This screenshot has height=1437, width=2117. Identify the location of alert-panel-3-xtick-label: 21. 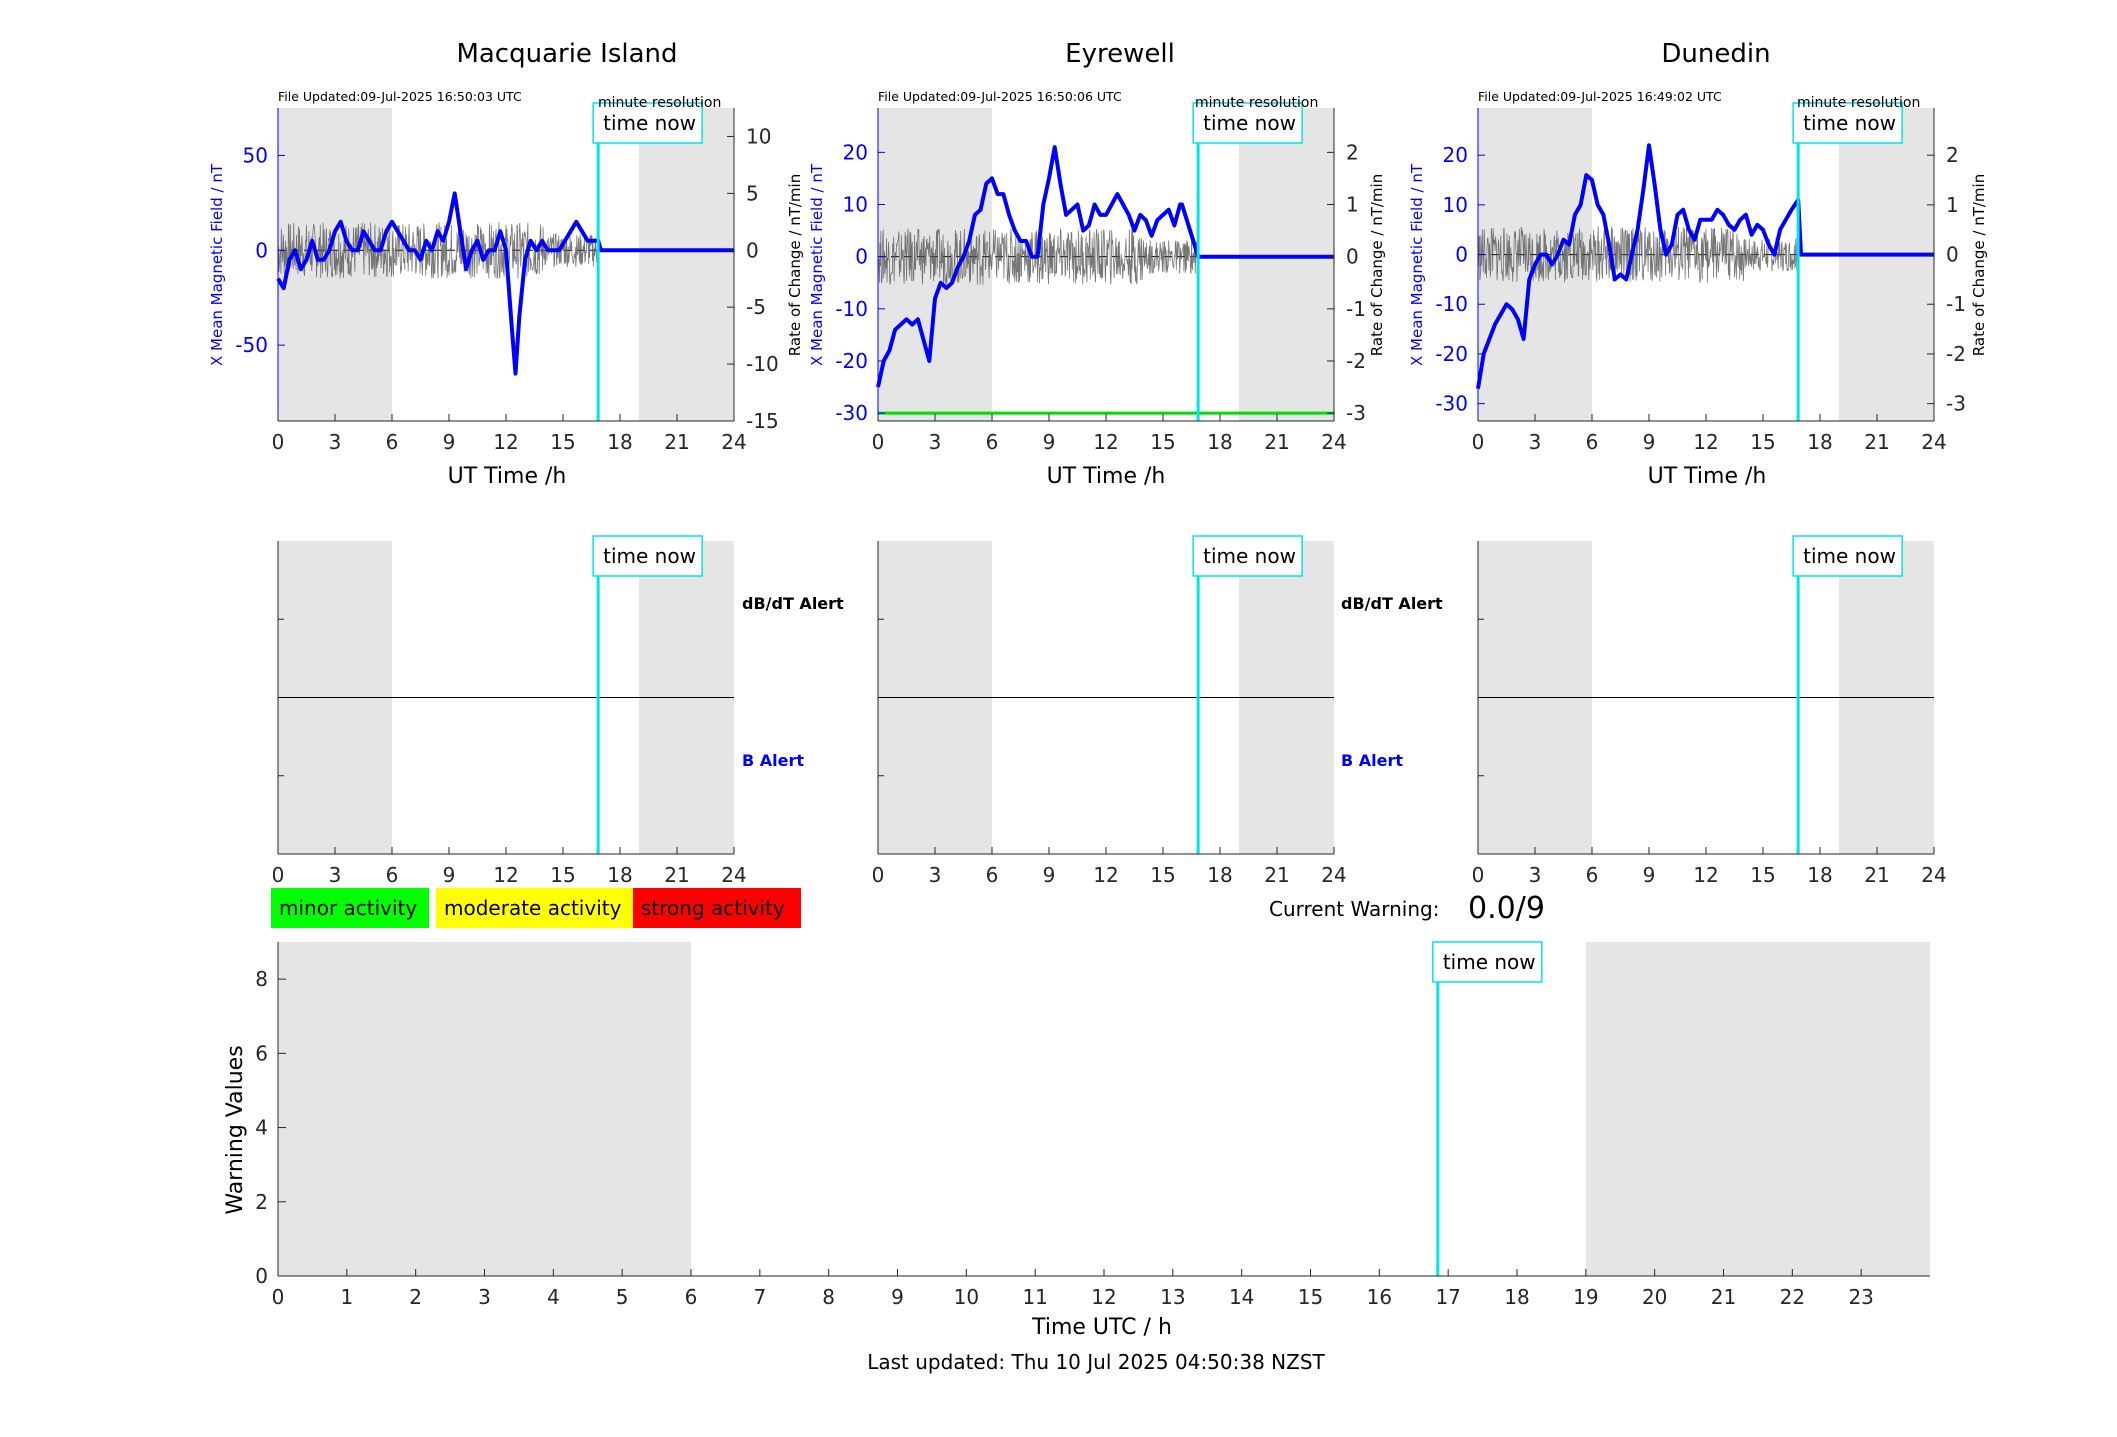
(1876, 875).